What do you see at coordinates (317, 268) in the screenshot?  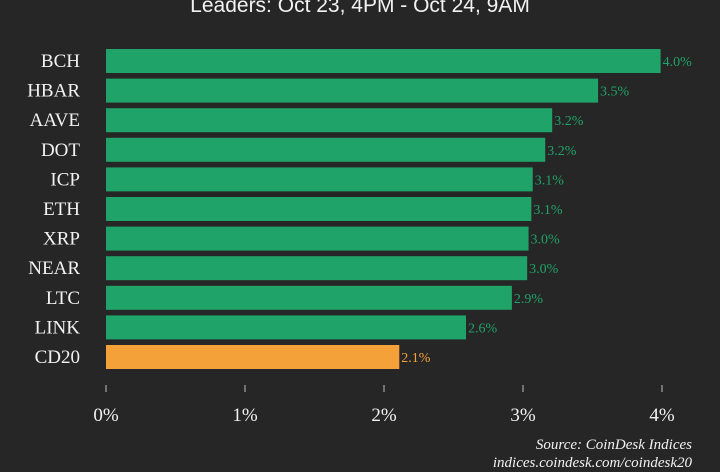 I see `bar-near` at bounding box center [317, 268].